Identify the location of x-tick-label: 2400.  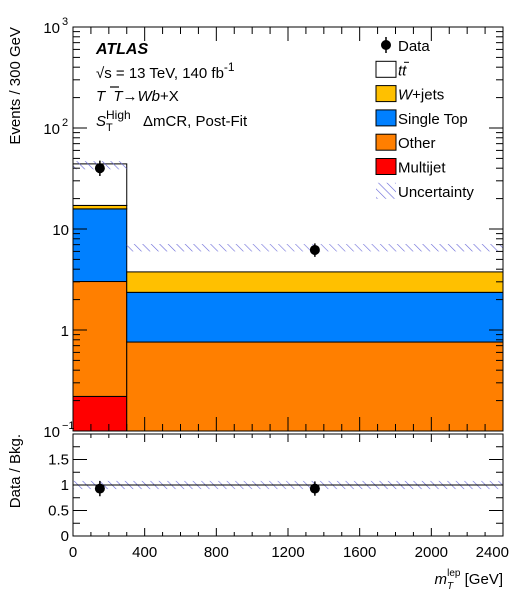
(492, 552).